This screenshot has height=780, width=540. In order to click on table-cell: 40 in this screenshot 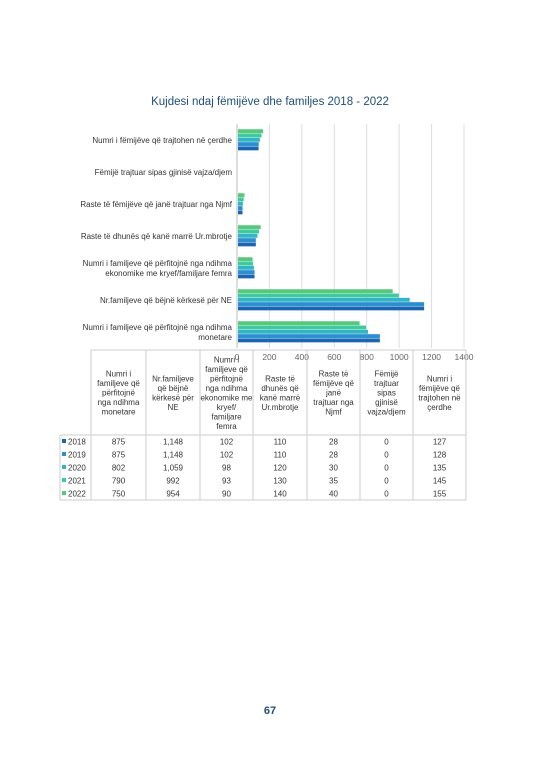, I will do `click(333, 494)`.